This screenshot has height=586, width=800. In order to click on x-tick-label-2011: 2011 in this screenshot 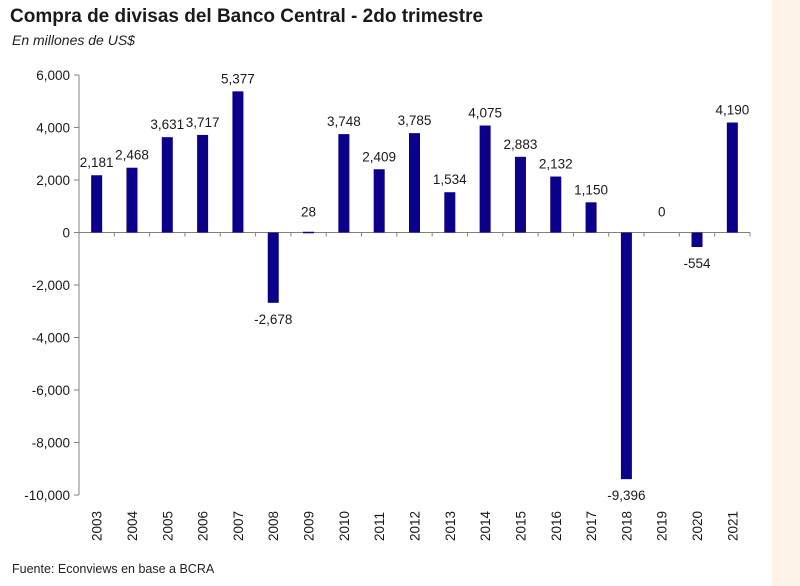, I will do `click(379, 526)`.